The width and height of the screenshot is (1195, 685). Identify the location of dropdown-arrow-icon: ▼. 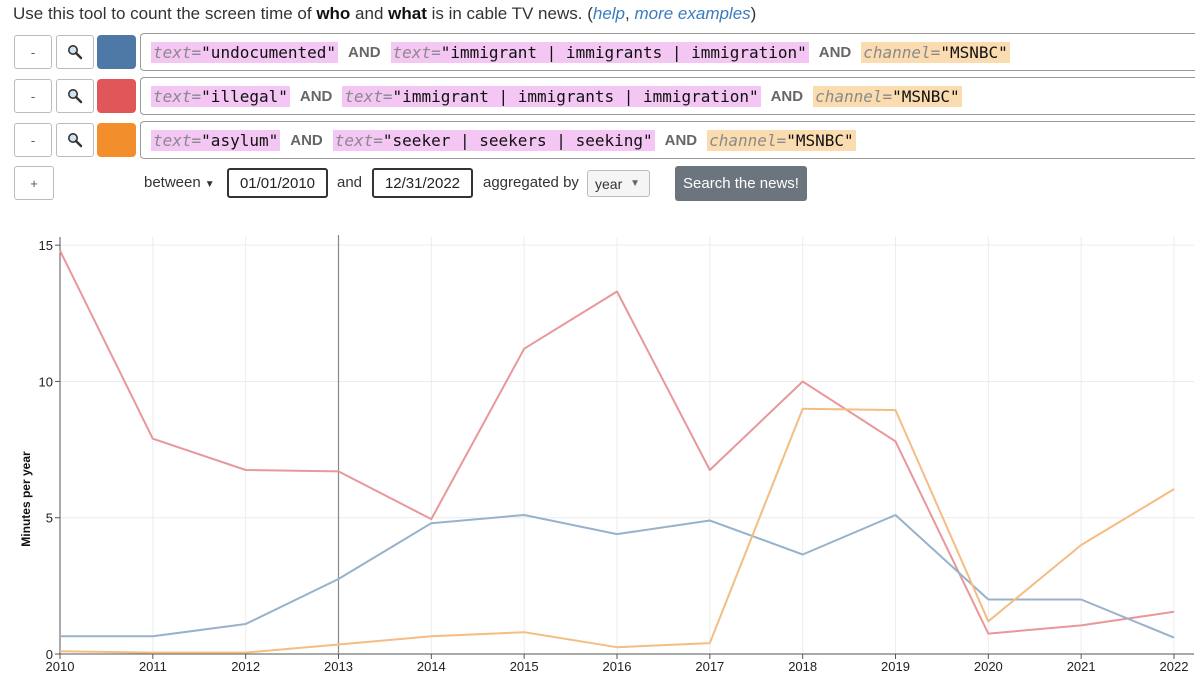
(635, 183).